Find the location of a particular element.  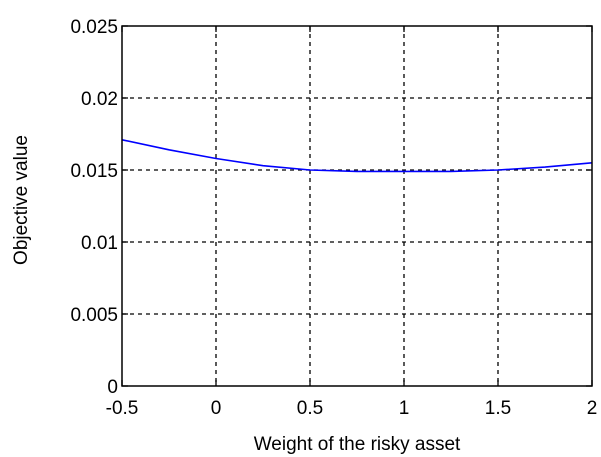

series-layer is located at coordinates (357, 156).